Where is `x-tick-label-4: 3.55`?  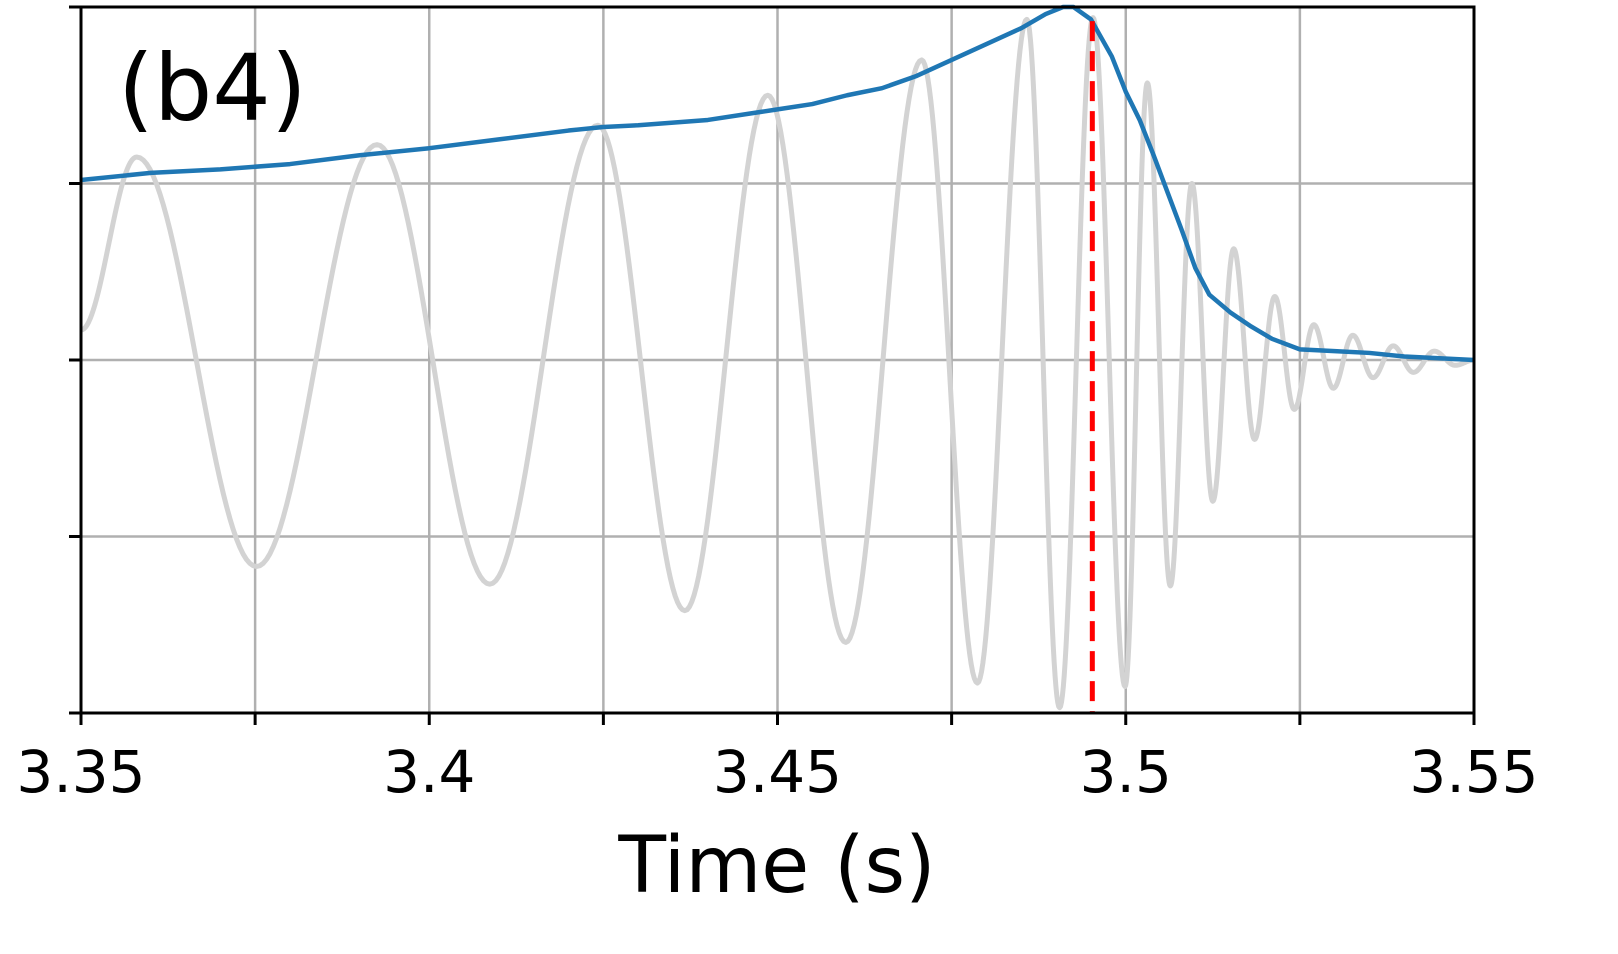
x-tick-label-4: 3.55 is located at coordinates (1473, 772).